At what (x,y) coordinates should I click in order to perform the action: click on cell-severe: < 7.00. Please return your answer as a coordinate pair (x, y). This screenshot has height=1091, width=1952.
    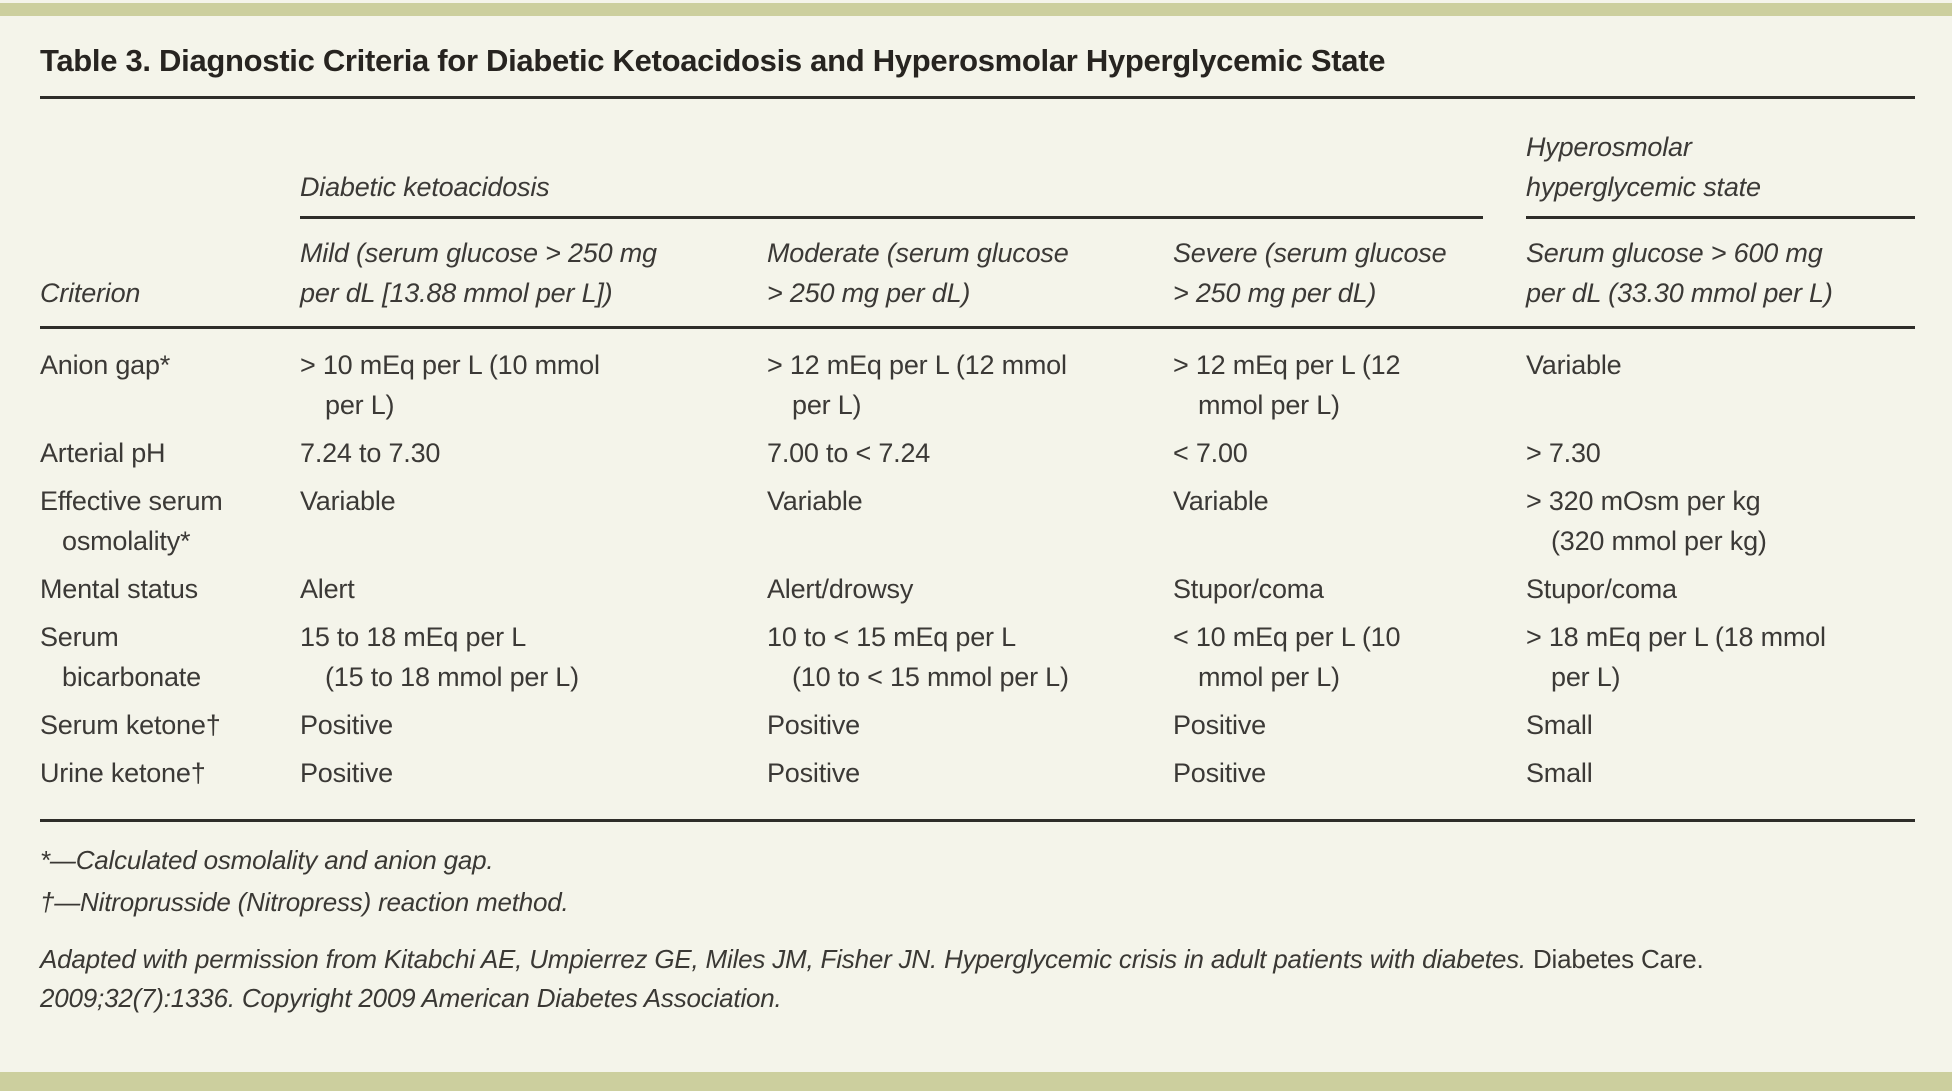
    Looking at the image, I should click on (1210, 453).